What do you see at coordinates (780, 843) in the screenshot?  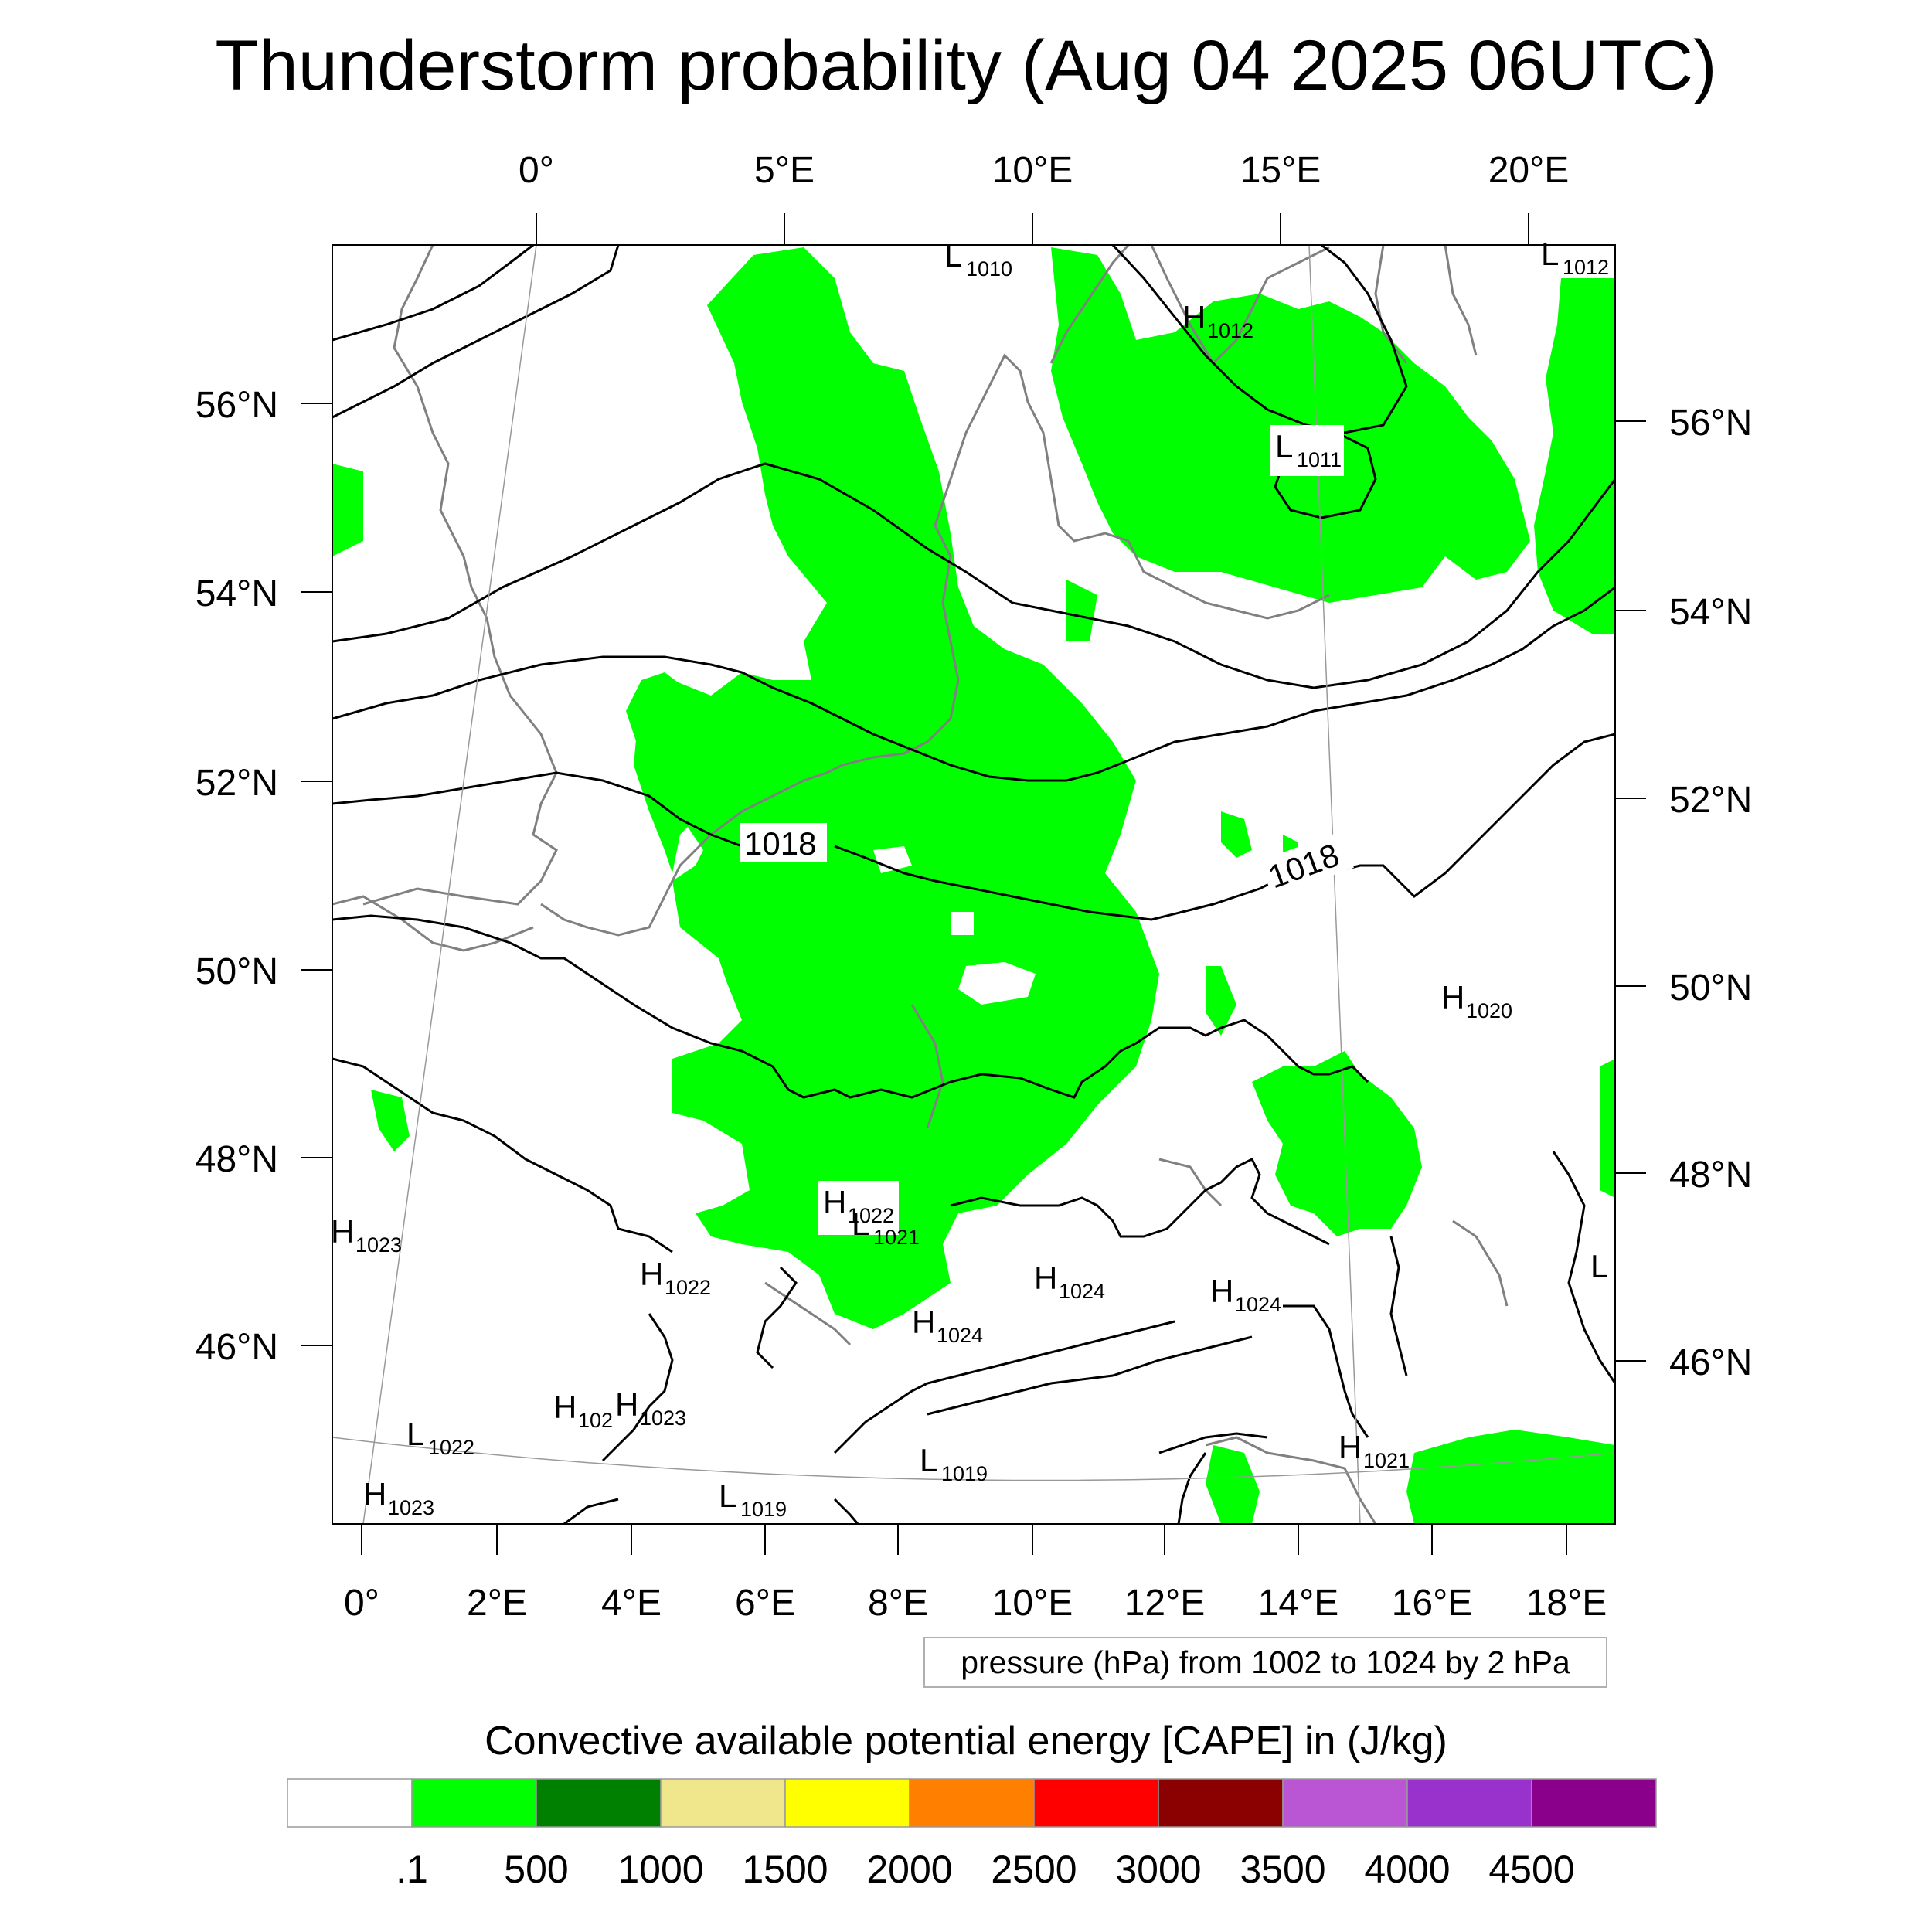 I see `isobar-label: 1018` at bounding box center [780, 843].